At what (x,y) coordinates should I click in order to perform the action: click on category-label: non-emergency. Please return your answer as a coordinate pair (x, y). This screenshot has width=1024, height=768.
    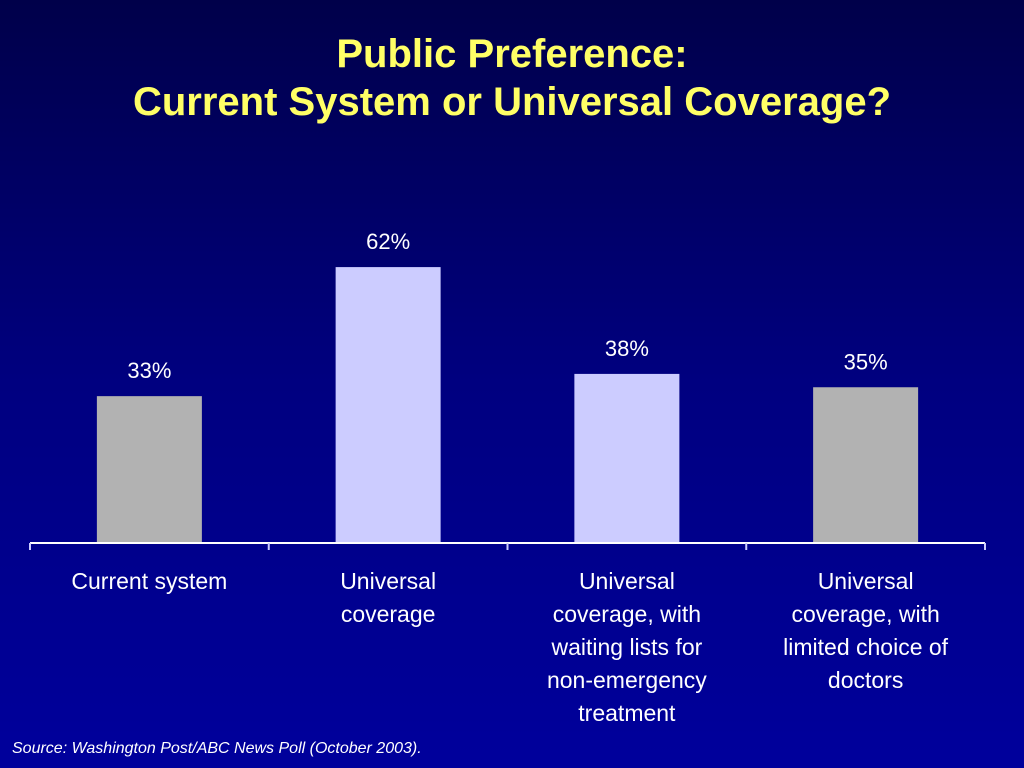
    Looking at the image, I should click on (627, 680).